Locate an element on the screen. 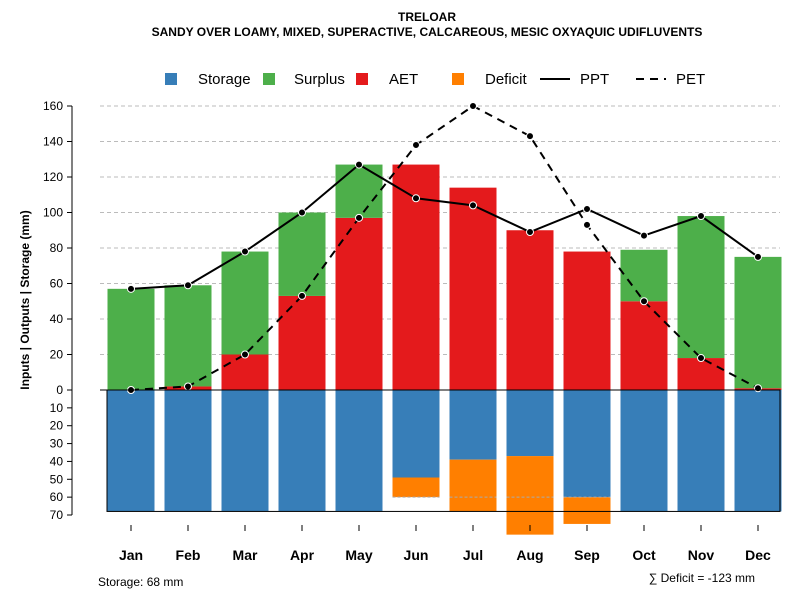 Image resolution: width=800 pixels, height=600 pixels. month-label: Sep is located at coordinates (587, 555).